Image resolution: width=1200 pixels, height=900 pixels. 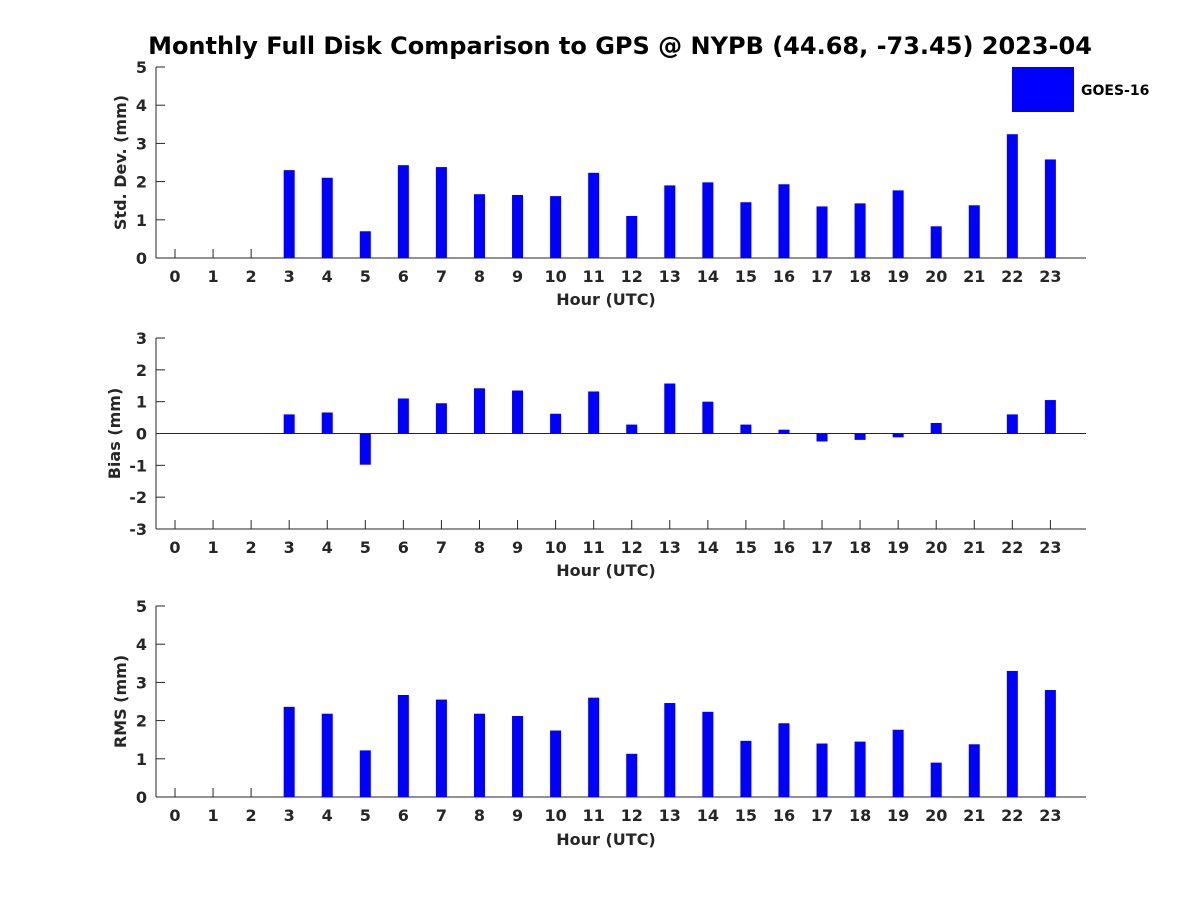 What do you see at coordinates (141, 402) in the screenshot?
I see `y-tick-label: 1` at bounding box center [141, 402].